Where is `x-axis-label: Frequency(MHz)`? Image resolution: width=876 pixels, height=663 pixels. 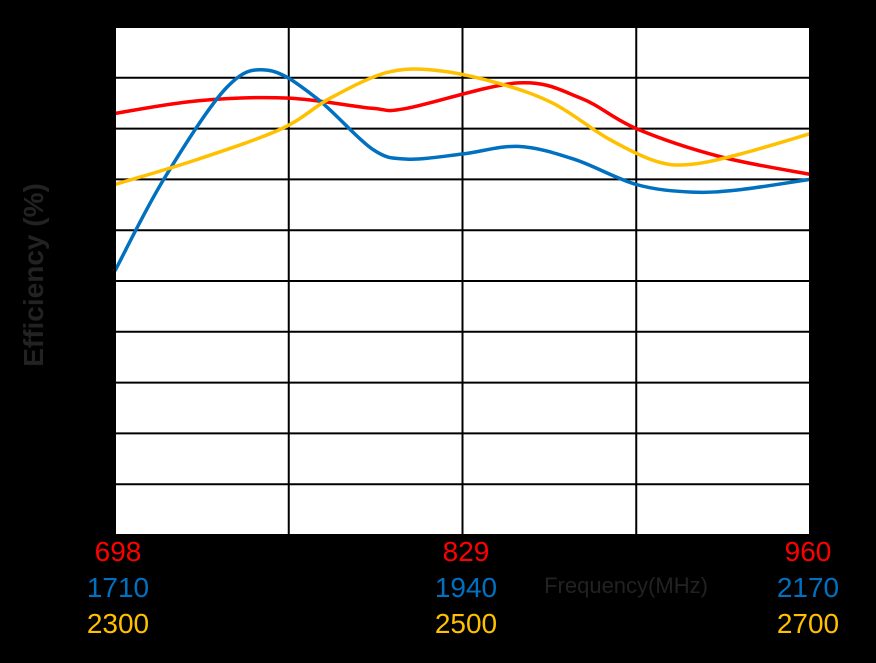 x-axis-label: Frequency(MHz) is located at coordinates (626, 585).